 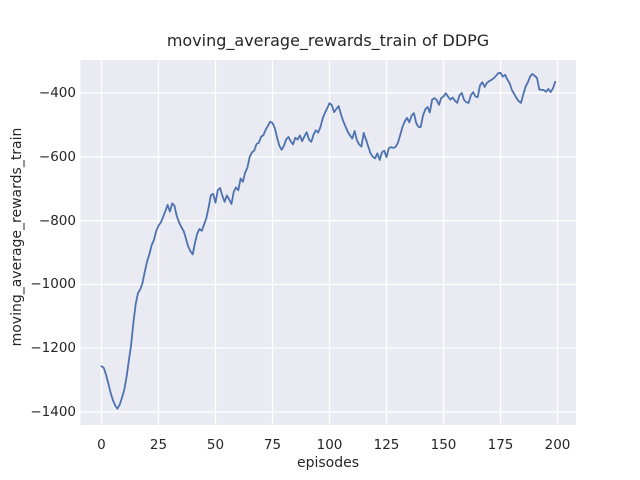 What do you see at coordinates (101, 445) in the screenshot?
I see `x-tick-label: 0` at bounding box center [101, 445].